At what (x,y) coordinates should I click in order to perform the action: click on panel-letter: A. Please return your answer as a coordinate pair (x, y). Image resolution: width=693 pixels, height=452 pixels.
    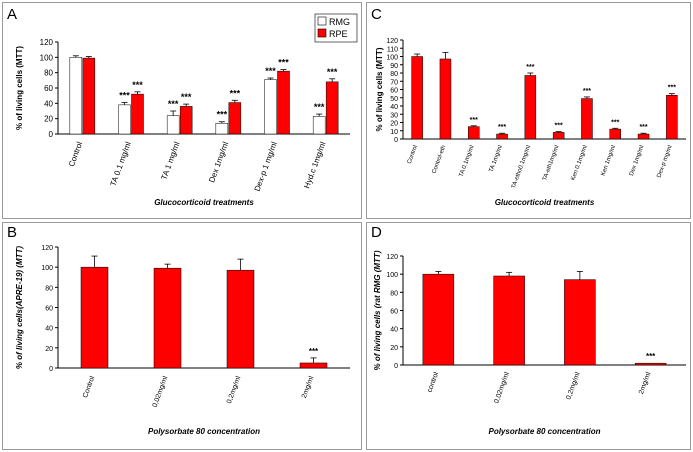
    Looking at the image, I should click on (12, 14).